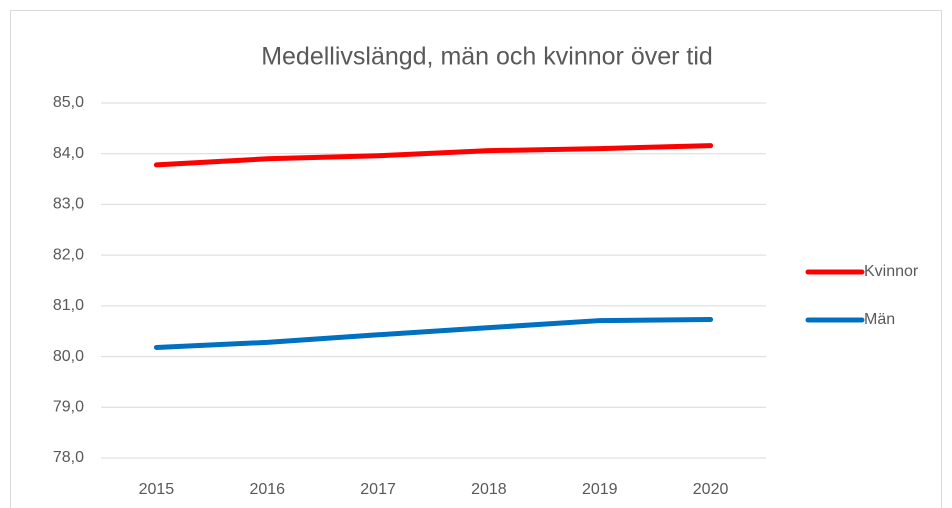  What do you see at coordinates (68, 305) in the screenshot?
I see `y-tick-label: 81,0` at bounding box center [68, 305].